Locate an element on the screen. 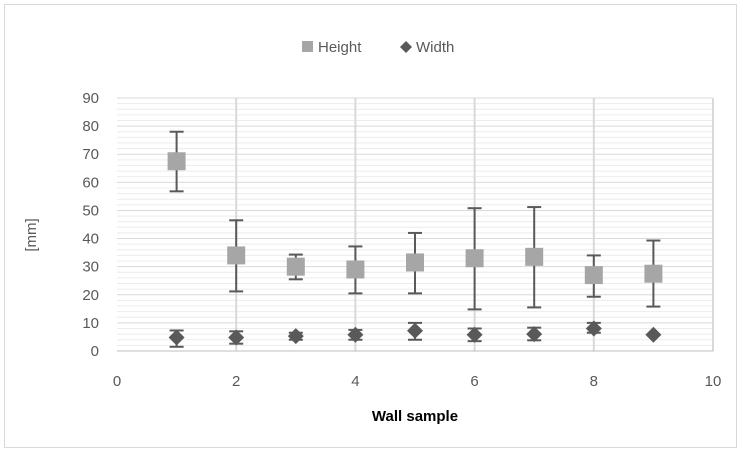 The width and height of the screenshot is (742, 452). y-tick-label: 30 is located at coordinates (90, 267).